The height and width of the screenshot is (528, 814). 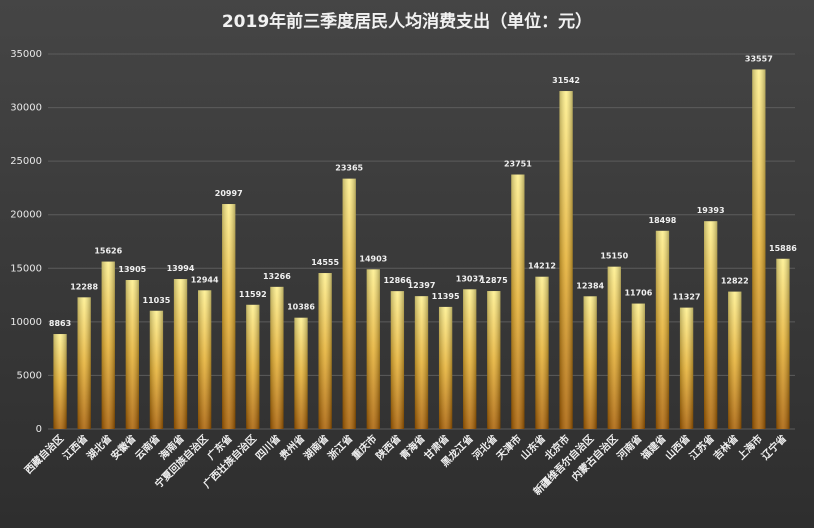 What do you see at coordinates (132, 269) in the screenshot?
I see `value-label: 13905` at bounding box center [132, 269].